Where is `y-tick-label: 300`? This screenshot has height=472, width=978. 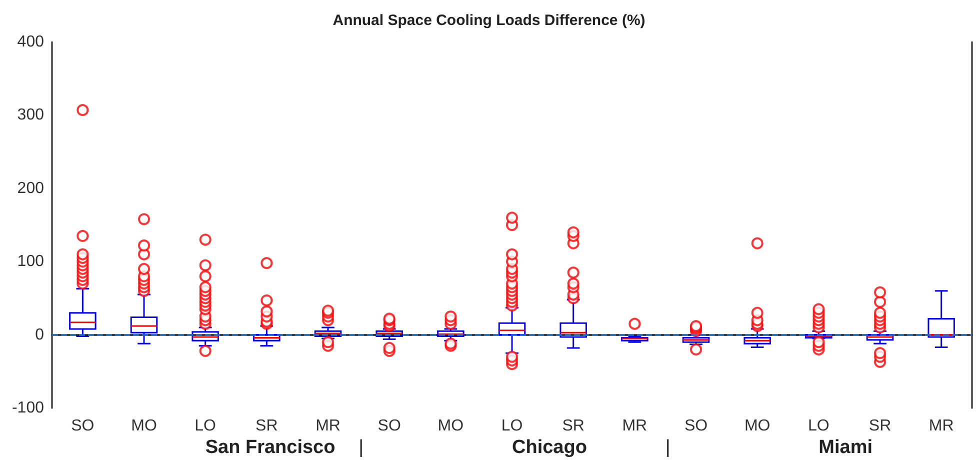 y-tick-label: 300 is located at coordinates (30, 115).